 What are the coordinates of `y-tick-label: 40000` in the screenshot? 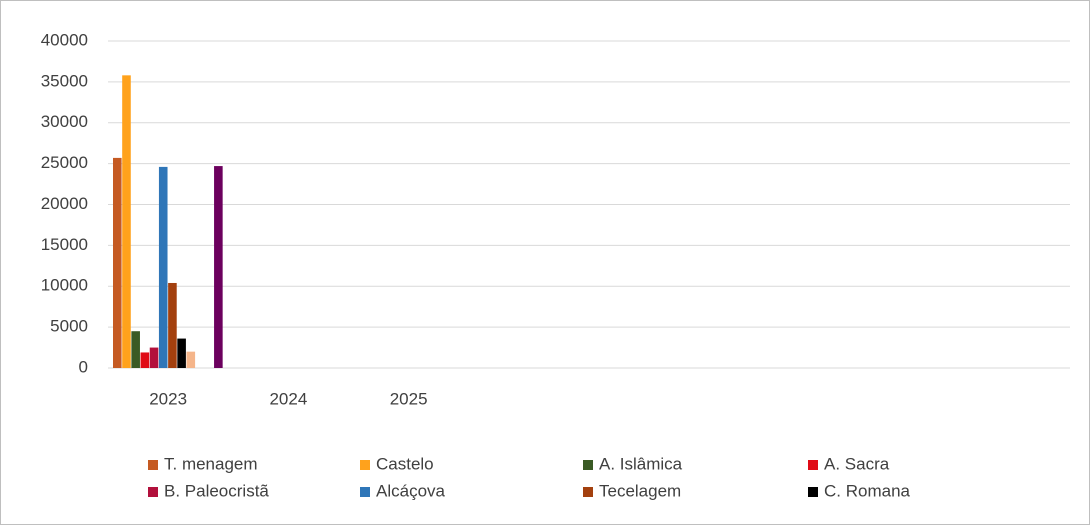 It's located at (64, 39).